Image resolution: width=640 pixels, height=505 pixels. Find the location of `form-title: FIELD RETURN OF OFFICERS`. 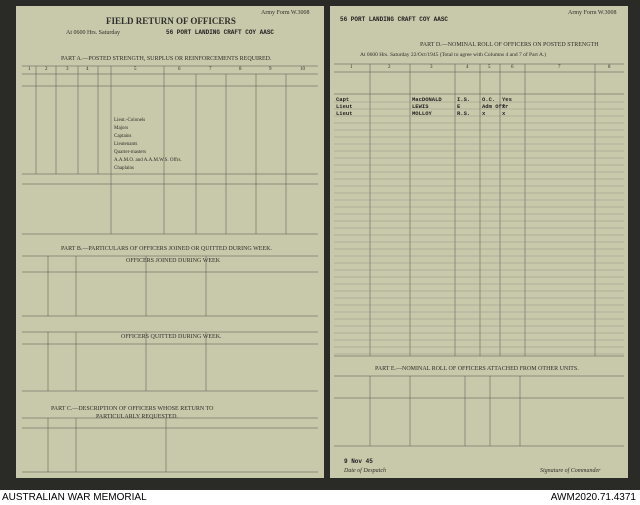

form-title: FIELD RETURN OF OFFICERS is located at coordinates (171, 21).